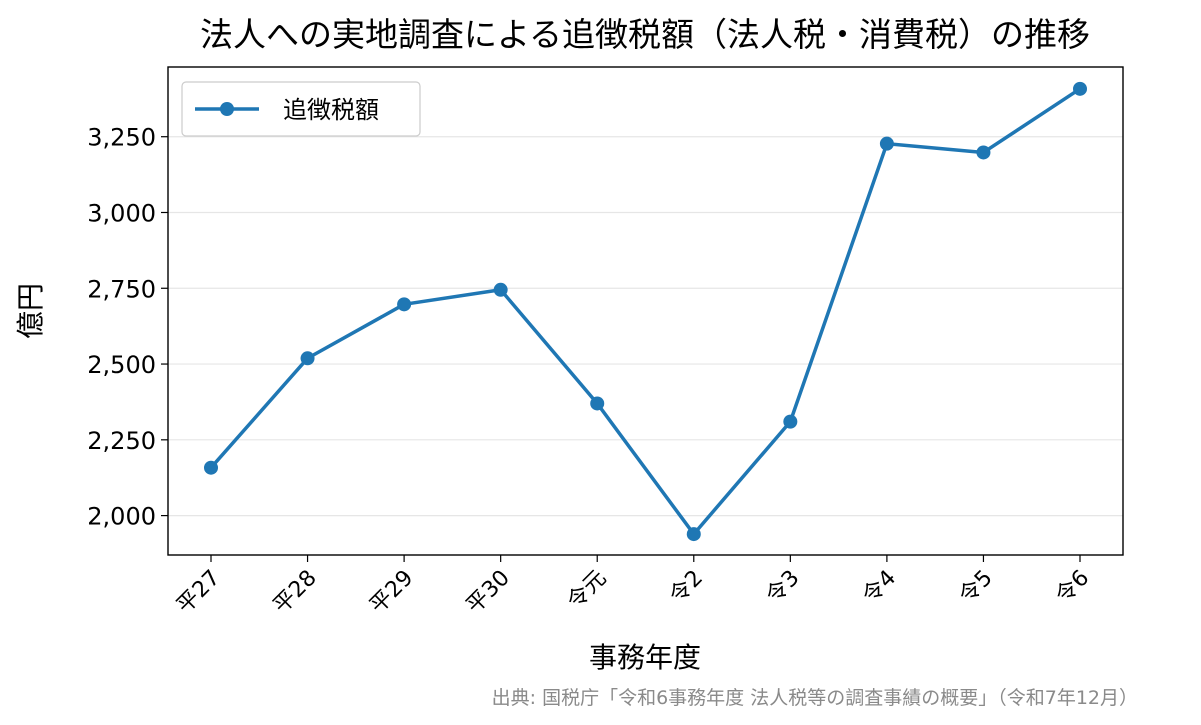 The image size is (1201, 725). What do you see at coordinates (976, 587) in the screenshot?
I see `x-tick-label: 令5` at bounding box center [976, 587].